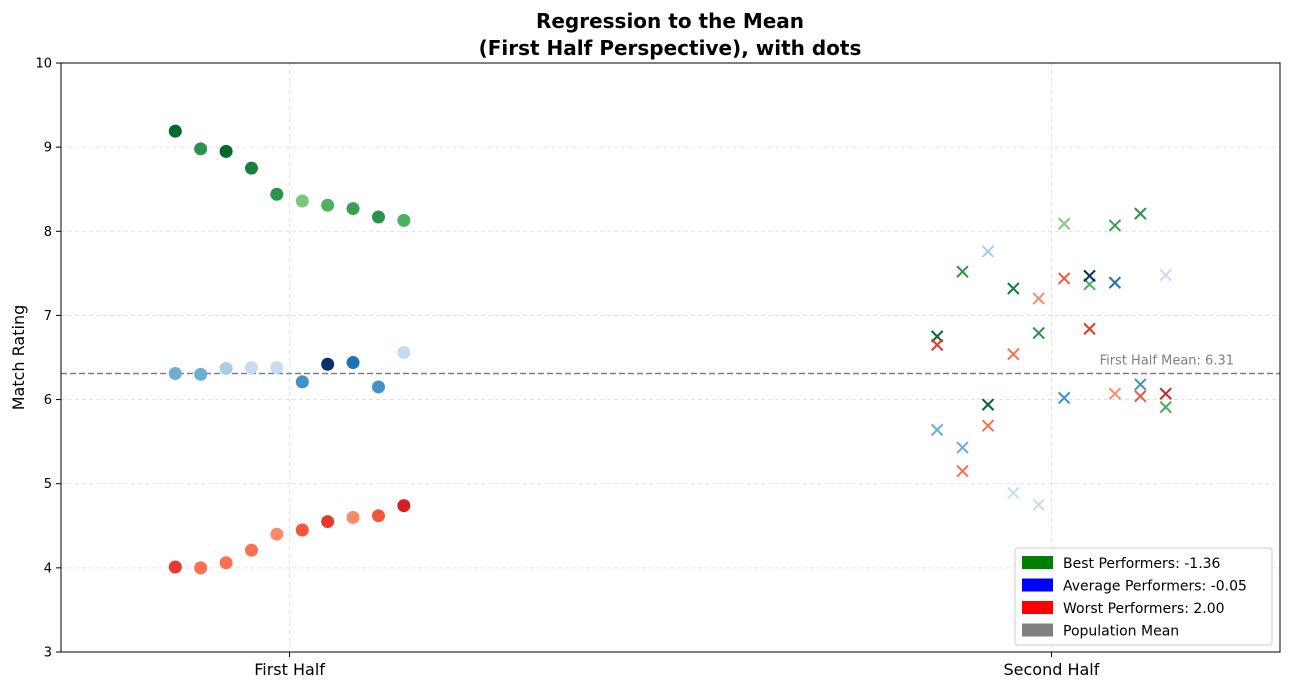 This screenshot has height=690, width=1289. Describe the element at coordinates (48, 484) in the screenshot. I see `y-tick-label: 5` at that location.